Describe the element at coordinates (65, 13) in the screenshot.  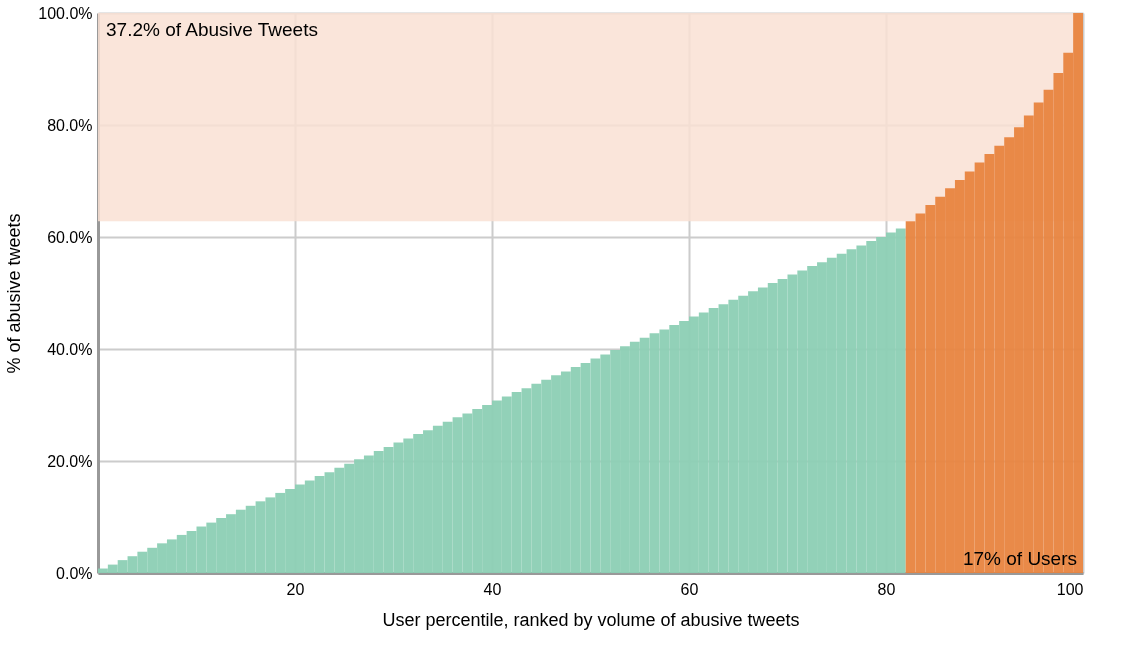
I see `y-tick-label: 100.0%` at that location.